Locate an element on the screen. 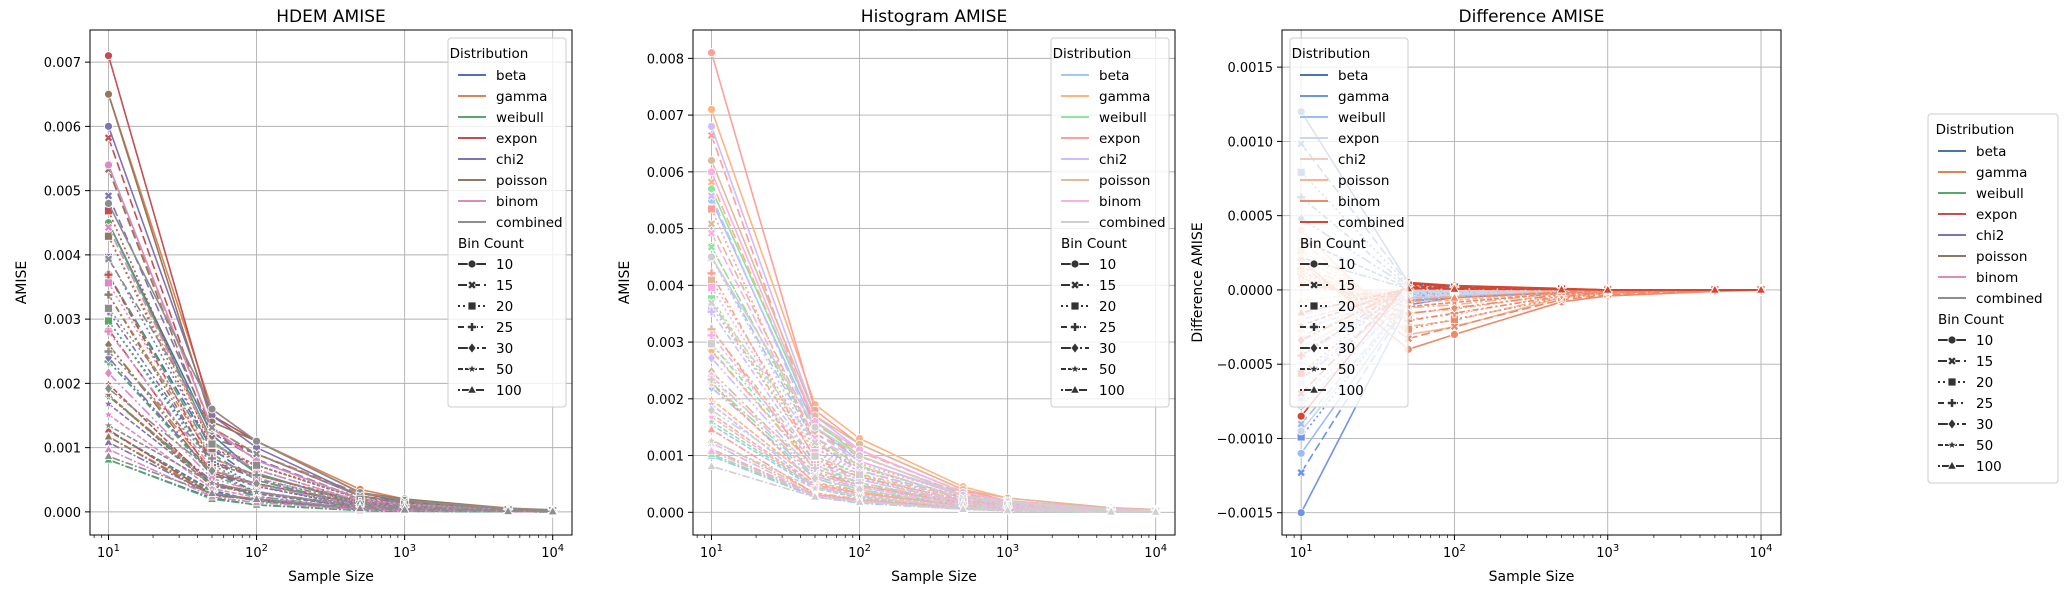 This screenshot has height=594, width=2067. panel-1-legend-style-label-10: 10 is located at coordinates (504, 265).